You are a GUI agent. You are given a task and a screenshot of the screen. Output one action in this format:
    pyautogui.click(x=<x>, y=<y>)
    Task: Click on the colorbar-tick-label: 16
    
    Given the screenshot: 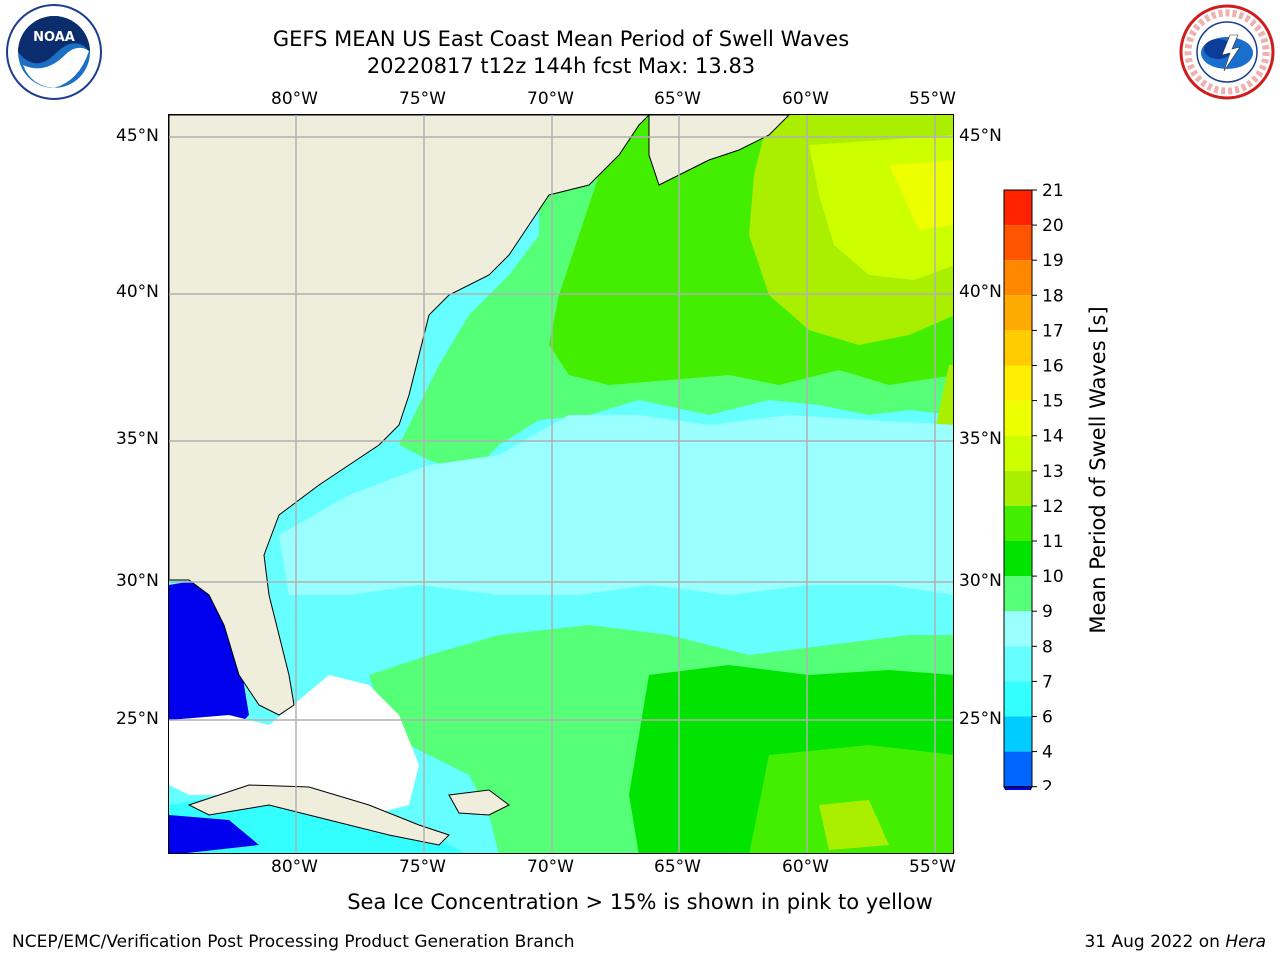 What is the action you would take?
    pyautogui.click(x=1053, y=367)
    